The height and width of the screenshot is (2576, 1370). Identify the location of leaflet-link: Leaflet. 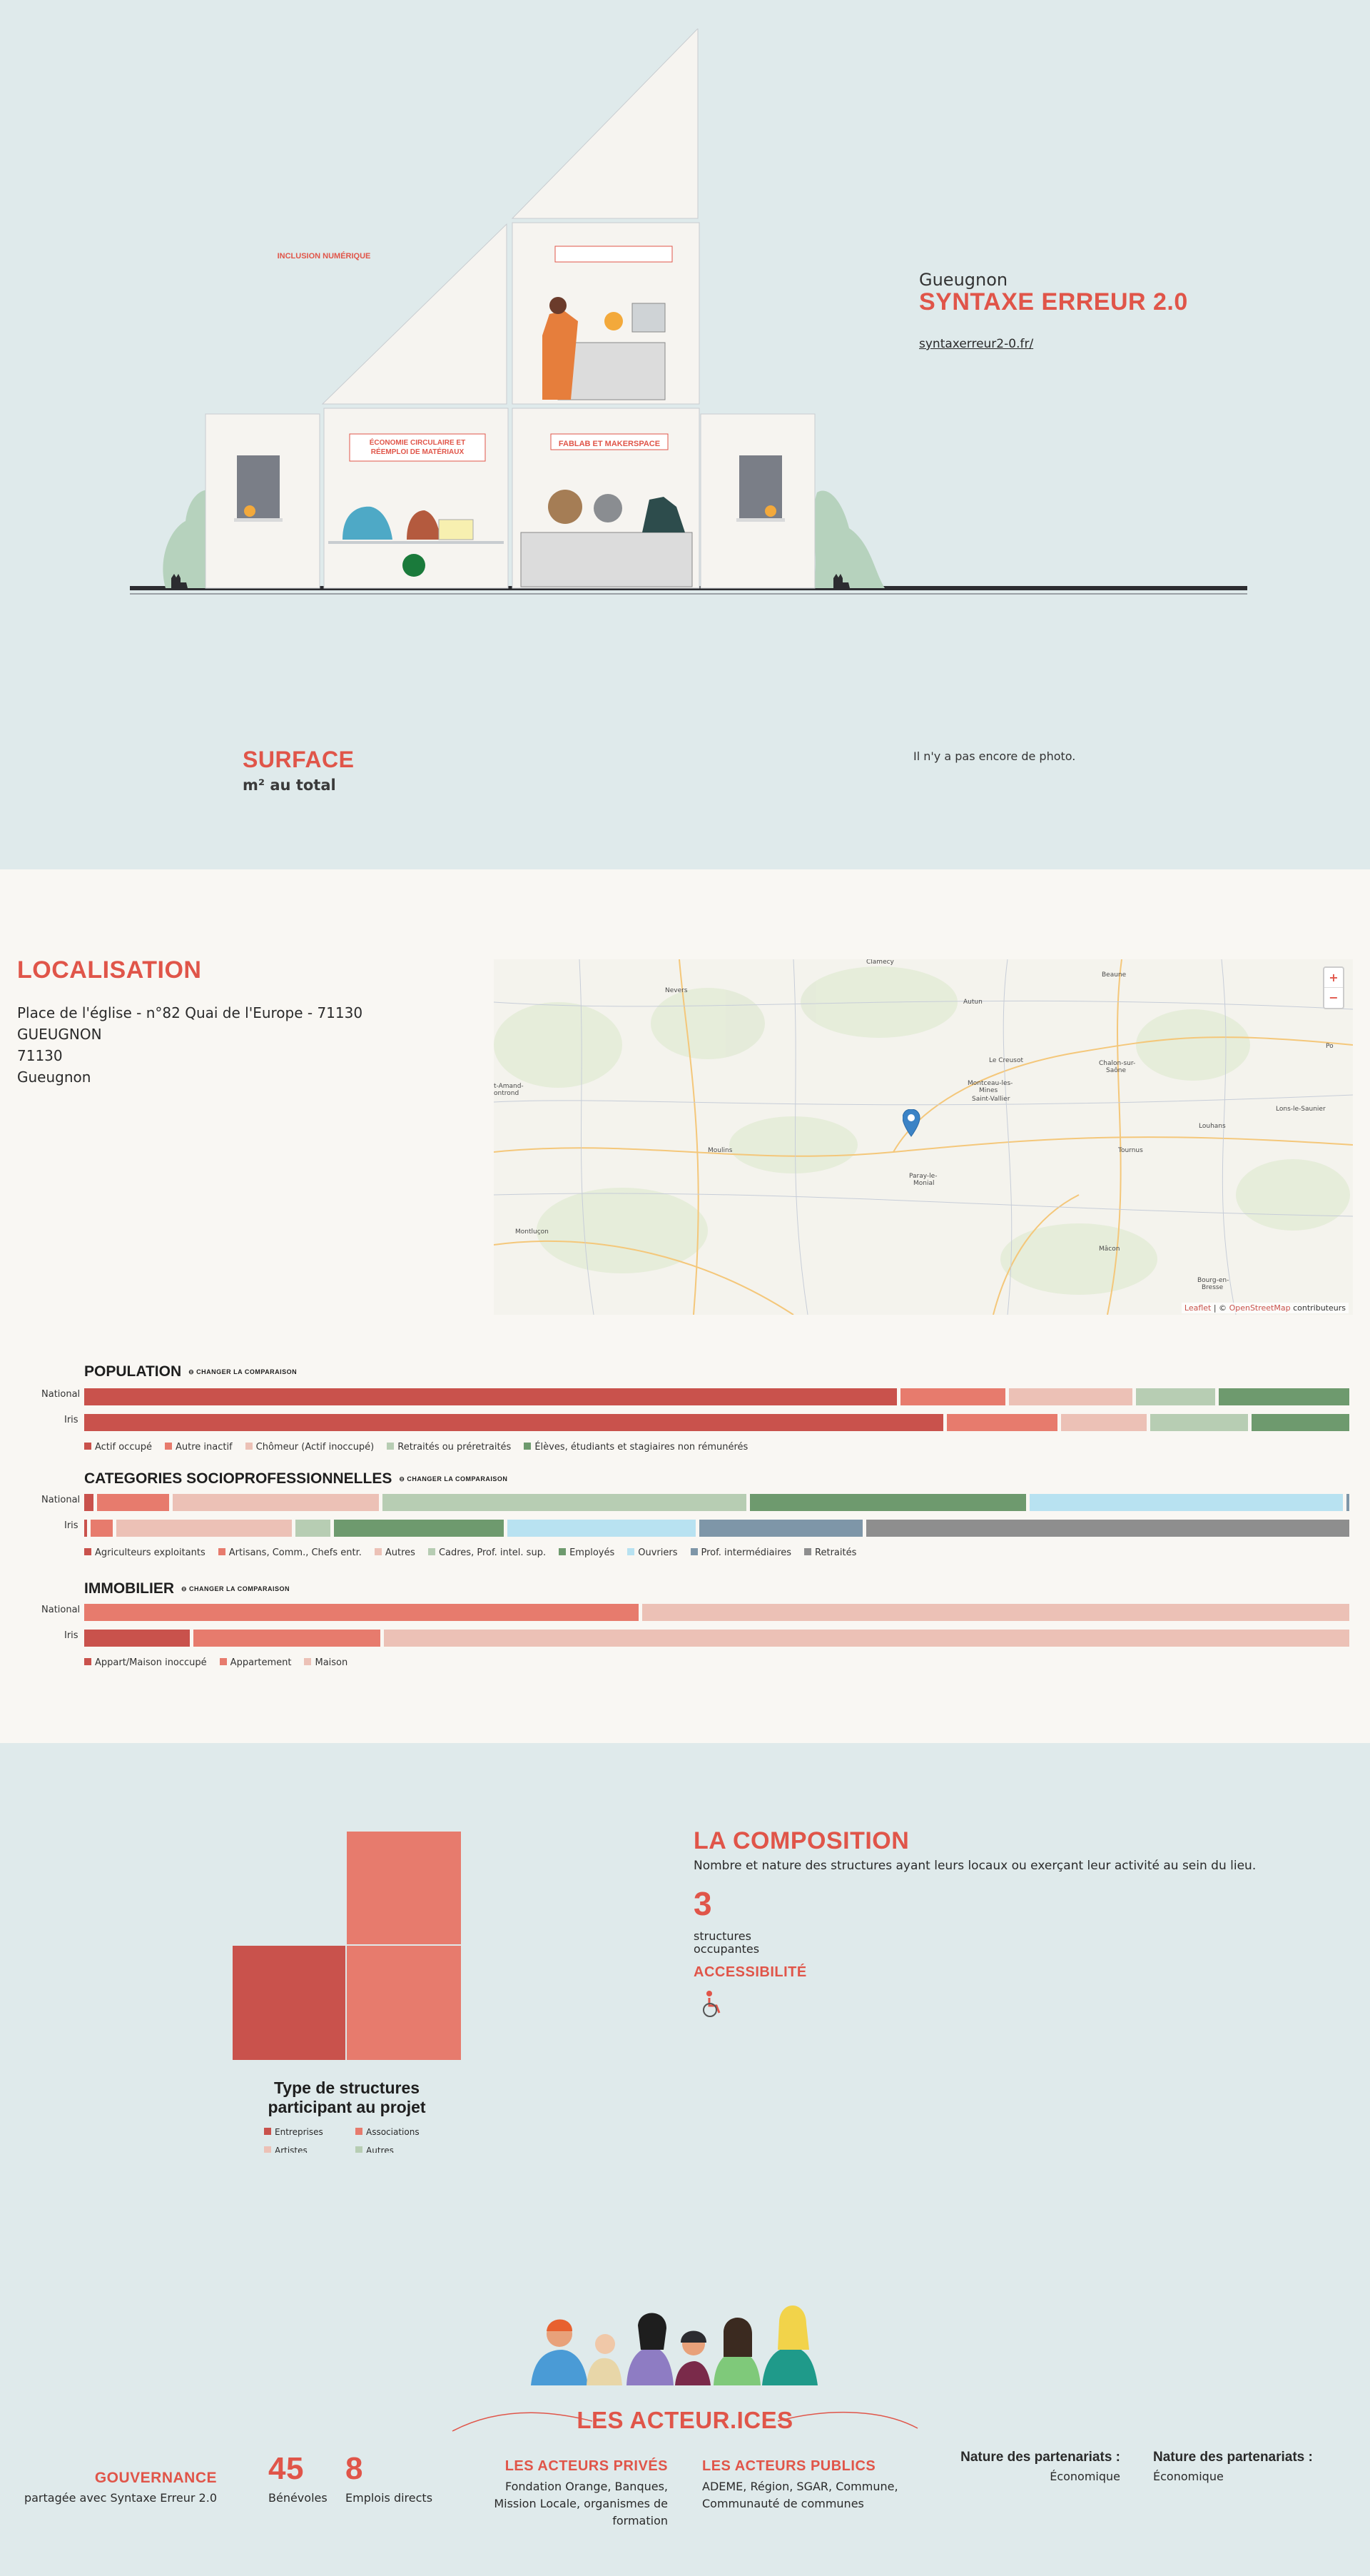
(1198, 1308).